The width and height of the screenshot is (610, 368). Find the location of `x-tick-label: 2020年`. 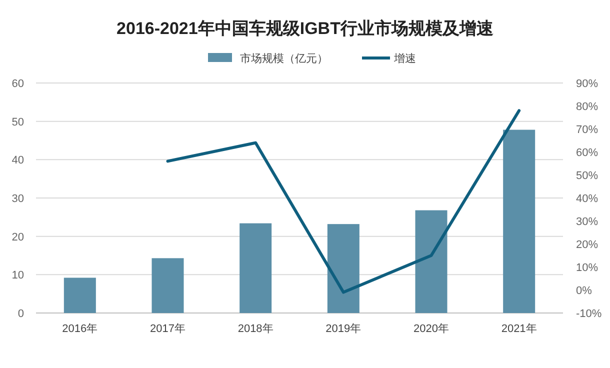

x-tick-label: 2020年 is located at coordinates (431, 329).